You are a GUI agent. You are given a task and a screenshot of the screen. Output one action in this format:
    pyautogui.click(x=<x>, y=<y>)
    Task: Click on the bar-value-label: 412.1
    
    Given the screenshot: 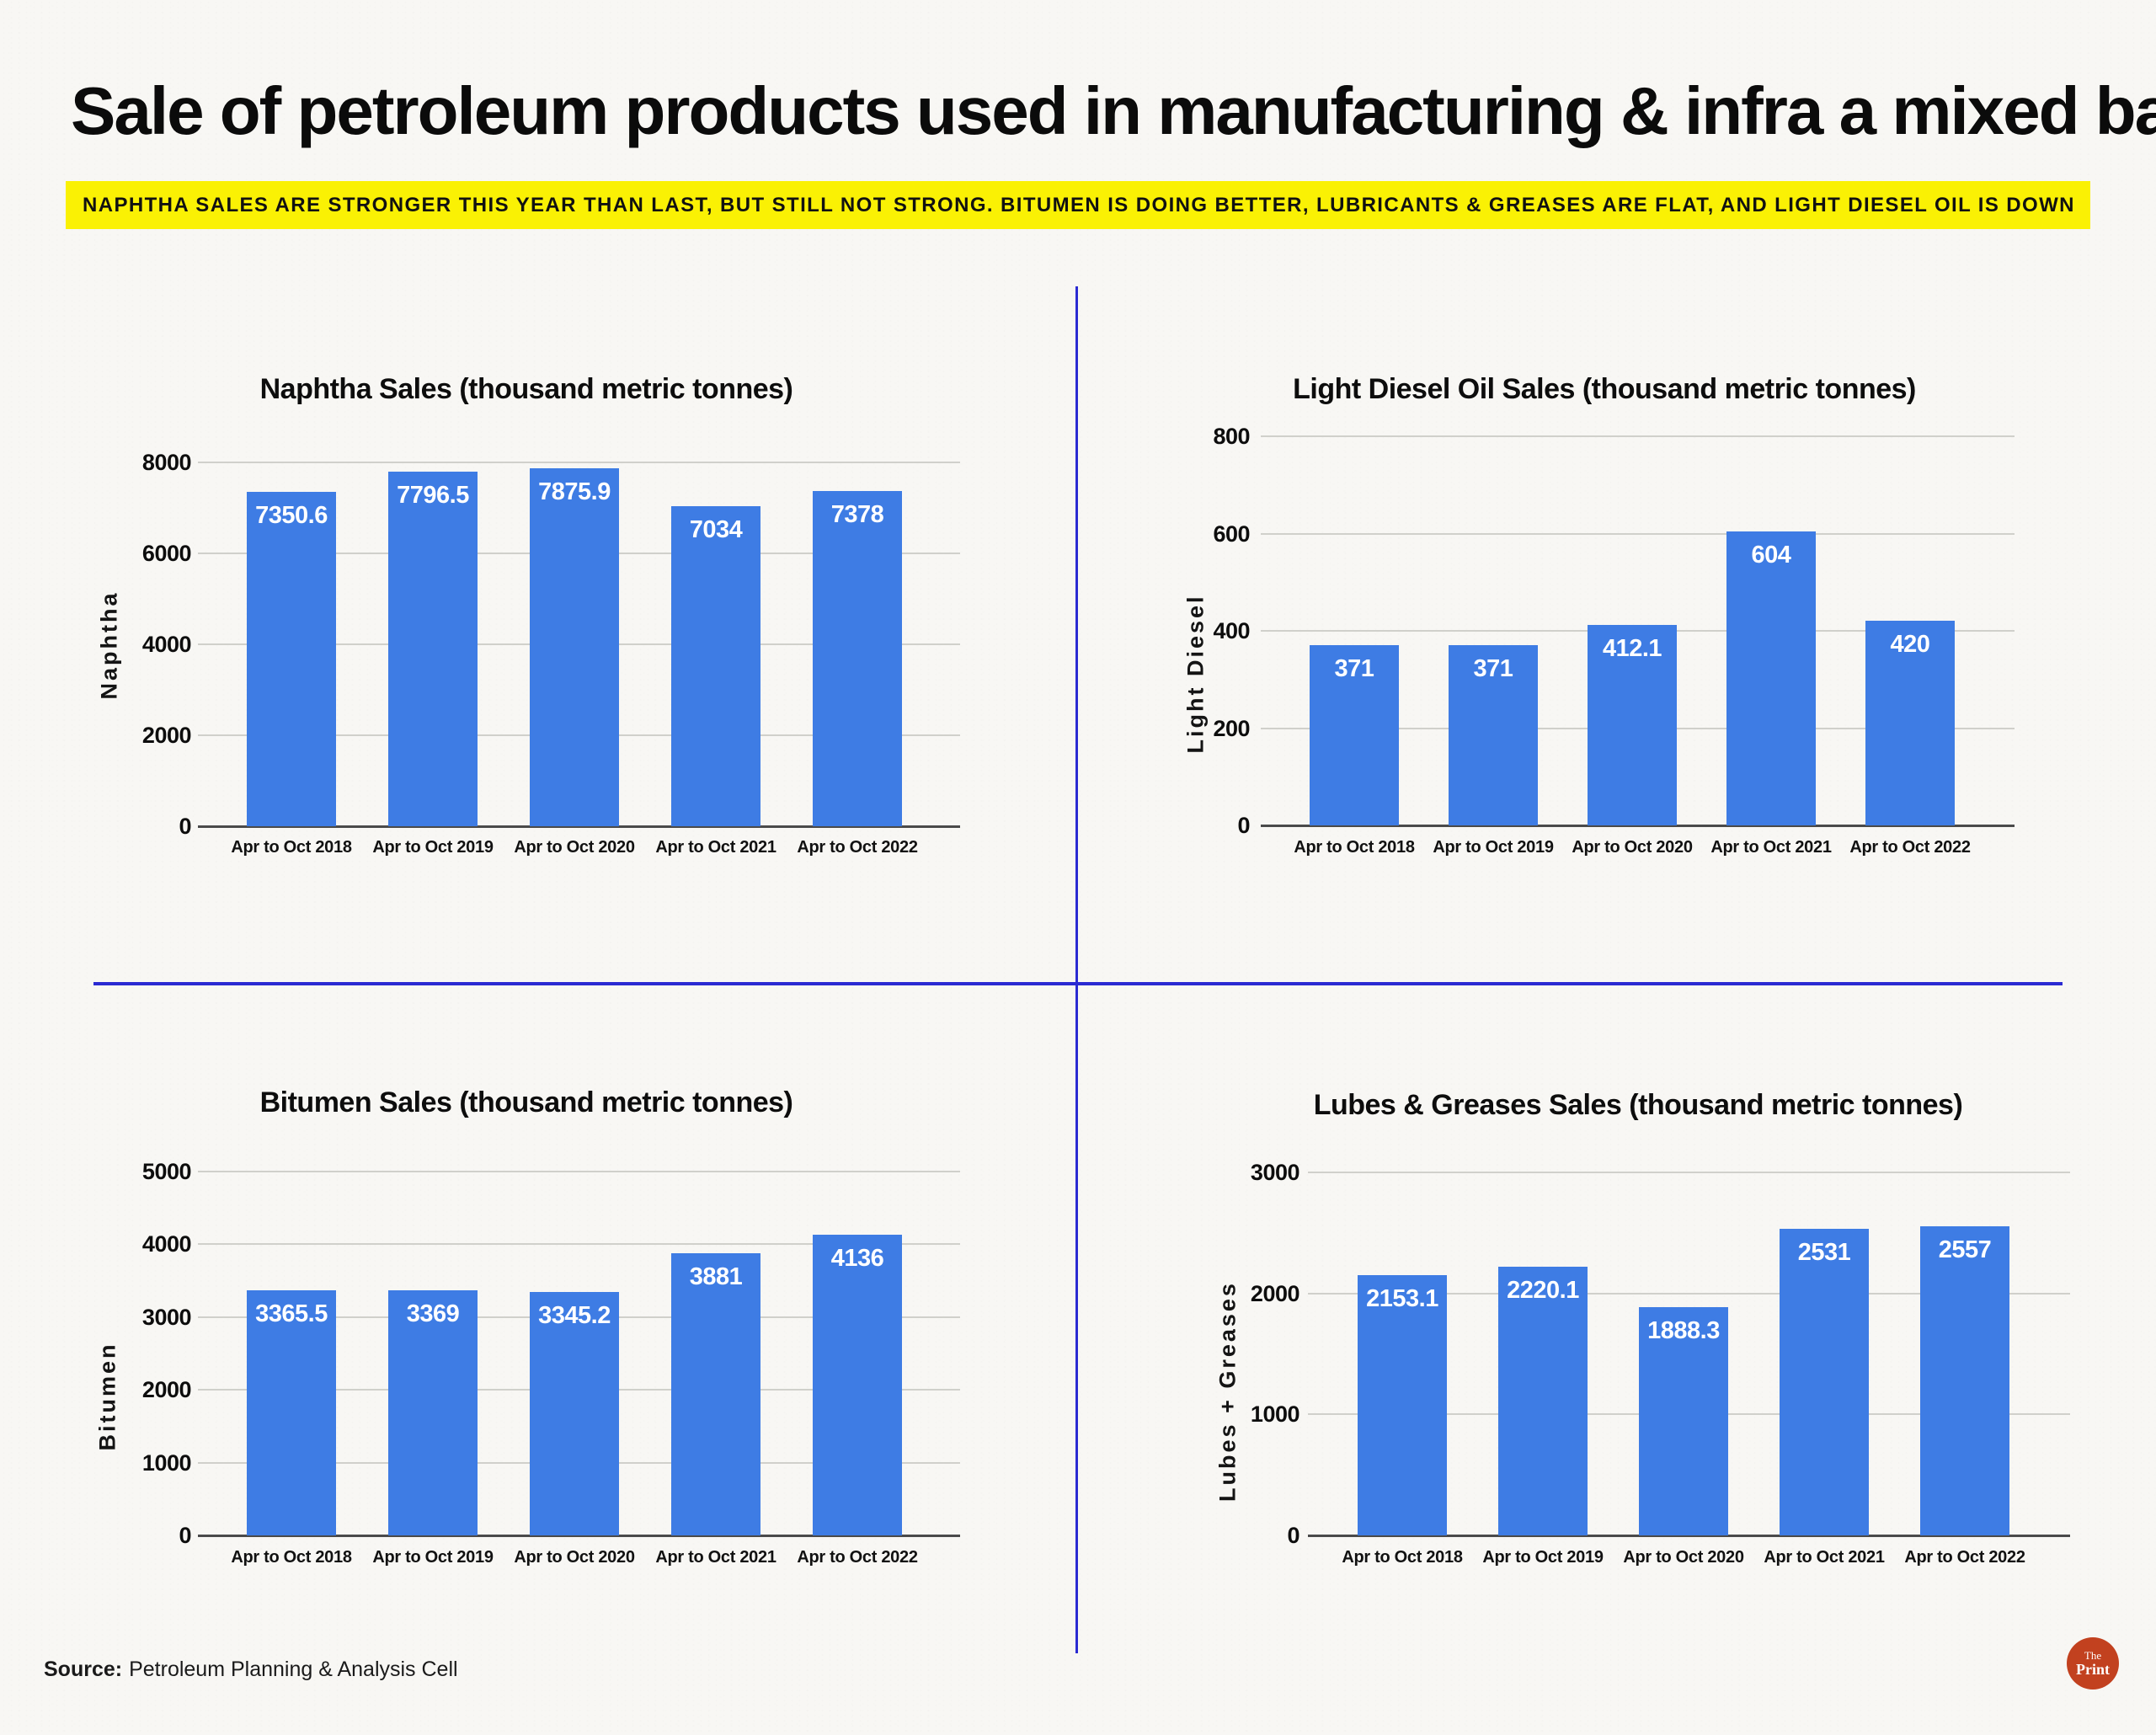 What is the action you would take?
    pyautogui.click(x=1632, y=648)
    